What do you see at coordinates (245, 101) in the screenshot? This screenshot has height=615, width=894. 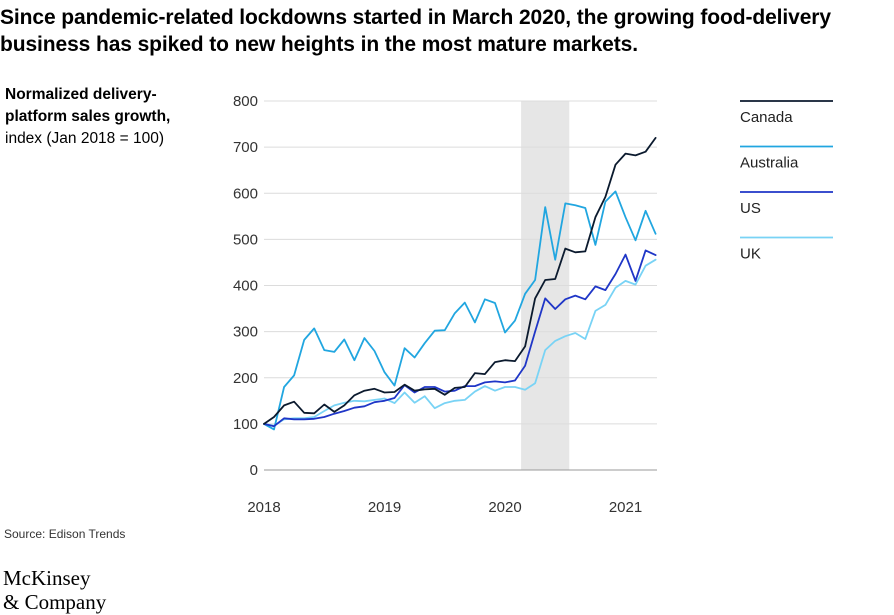 I see `y-tick-label-800: 800` at bounding box center [245, 101].